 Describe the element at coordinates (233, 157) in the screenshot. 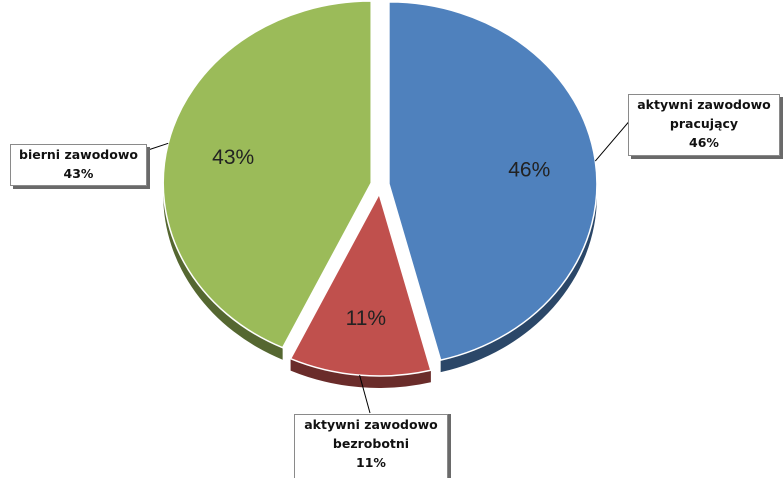

I see `slice-value-label-2: 43%` at that location.